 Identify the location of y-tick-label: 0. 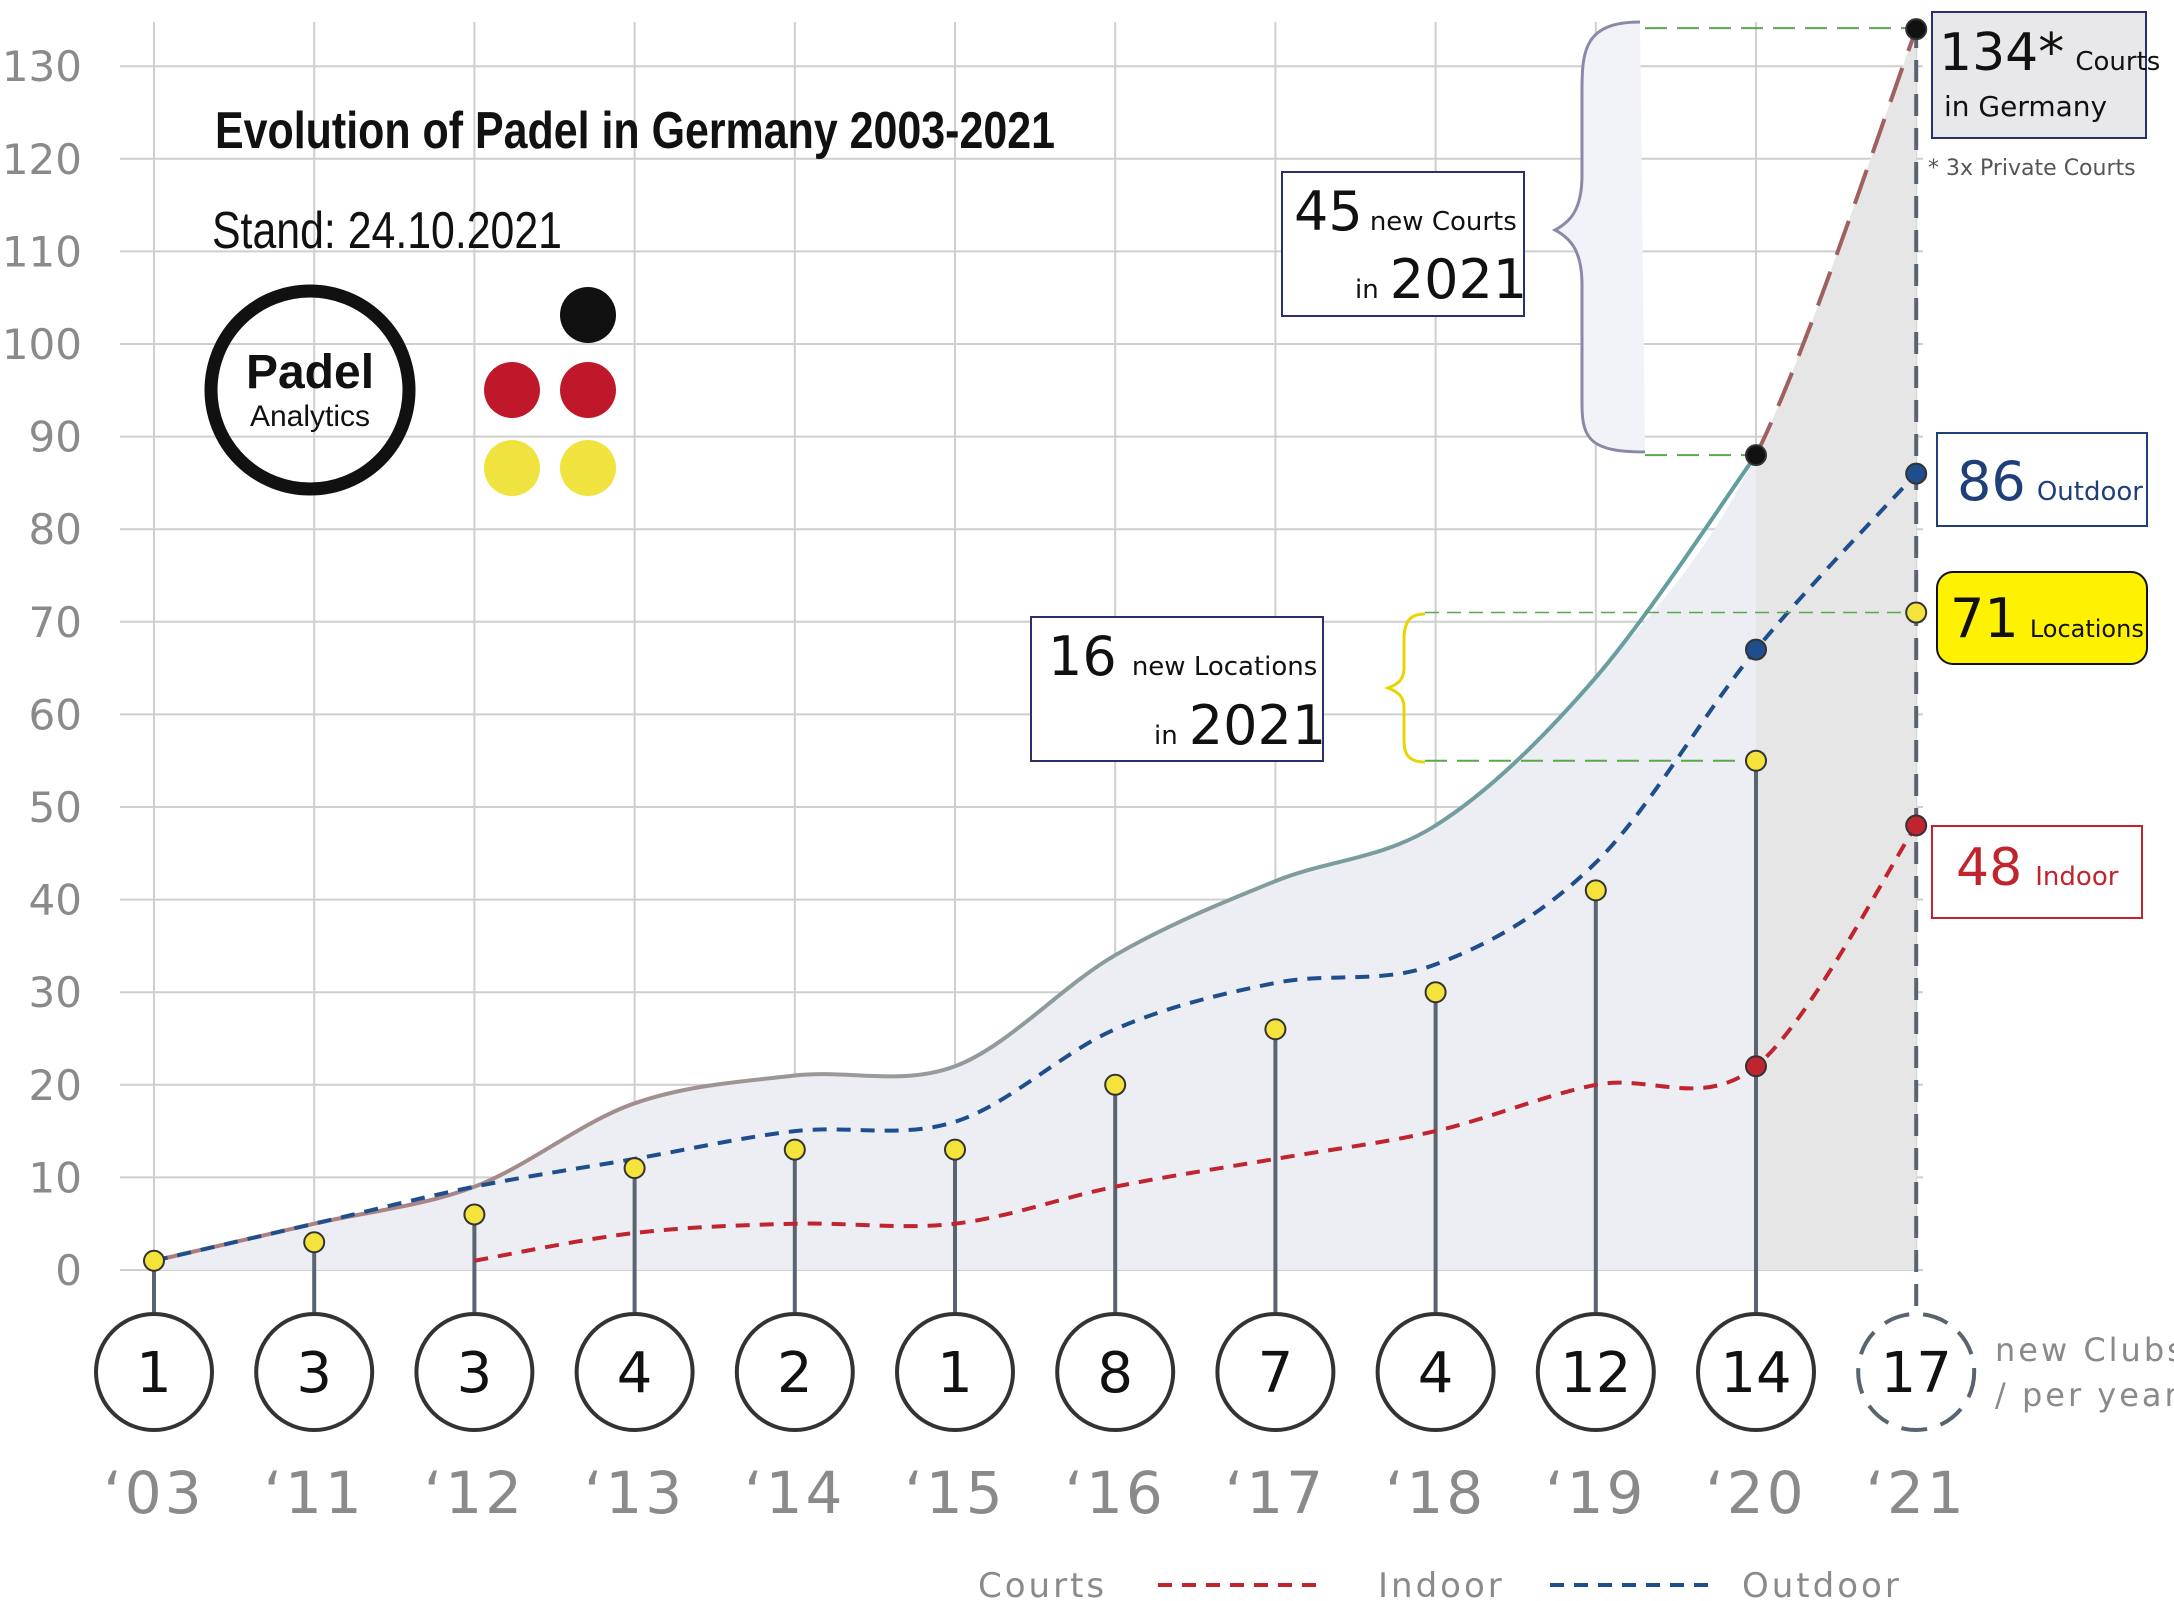
(68, 1270).